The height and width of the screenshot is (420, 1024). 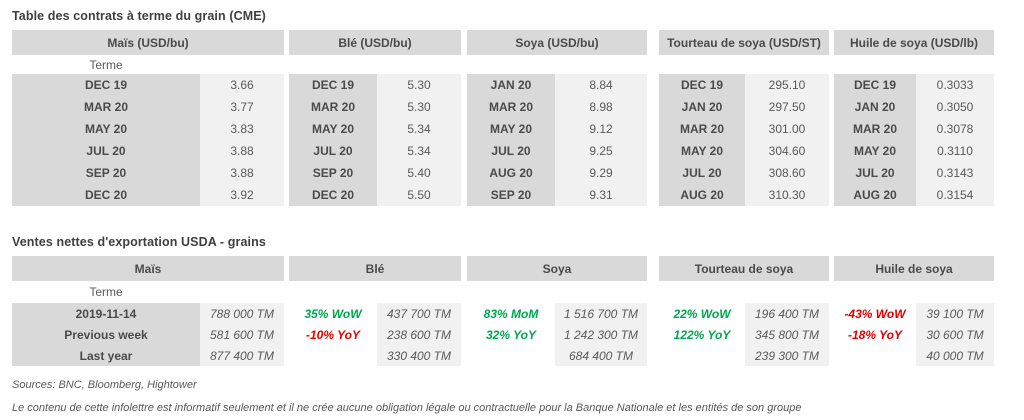 I want to click on group-header-ble: Blé, so click(x=375, y=268).